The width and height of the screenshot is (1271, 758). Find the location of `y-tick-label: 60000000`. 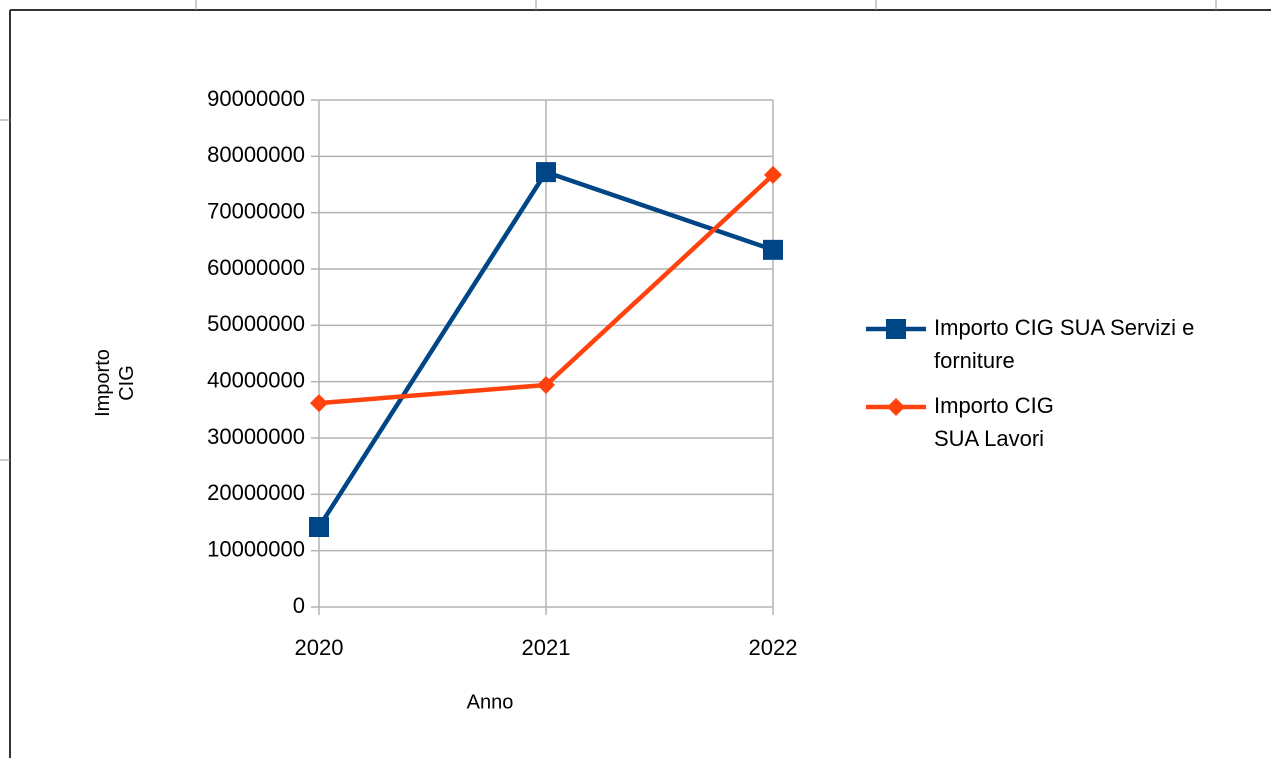

y-tick-label: 60000000 is located at coordinates (256, 267).